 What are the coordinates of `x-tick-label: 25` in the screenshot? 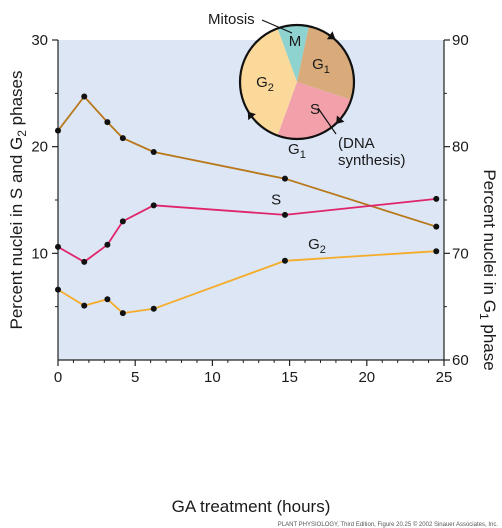 It's located at (444, 377).